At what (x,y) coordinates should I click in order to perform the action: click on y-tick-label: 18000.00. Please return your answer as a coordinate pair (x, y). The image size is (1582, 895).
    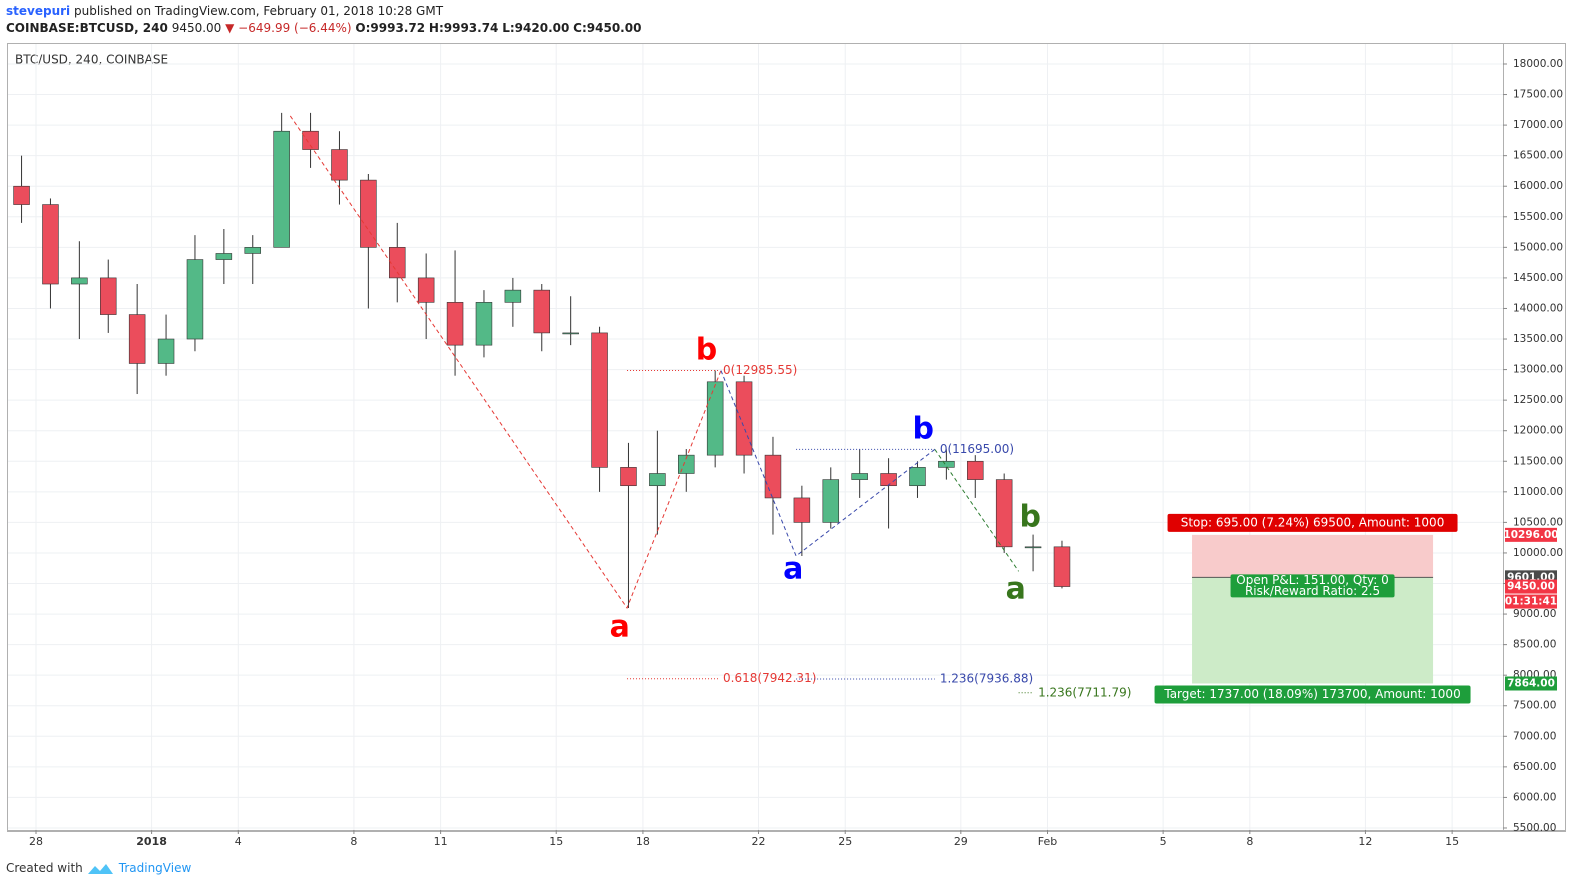
    Looking at the image, I should click on (1538, 64).